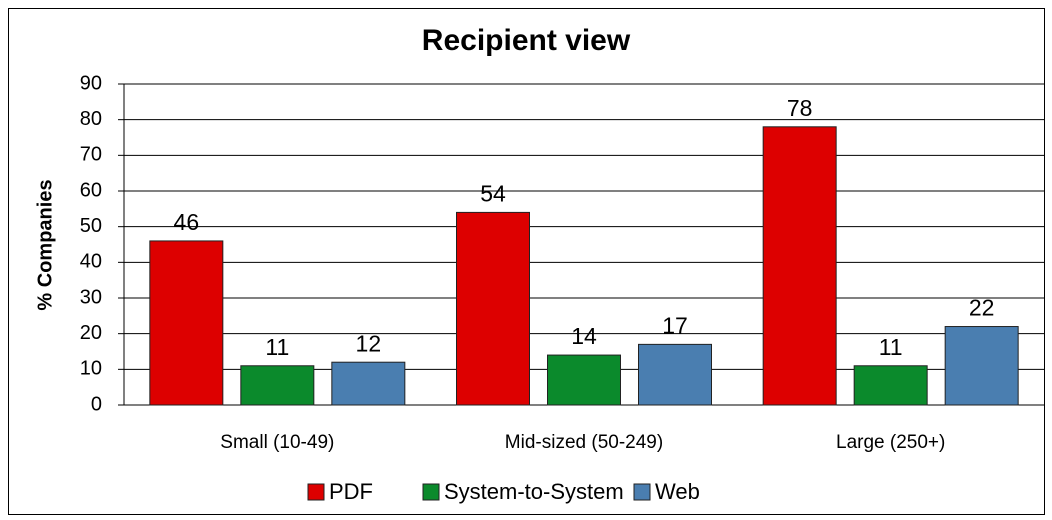  Describe the element at coordinates (96, 404) in the screenshot. I see `y-tick-label: 0` at that location.